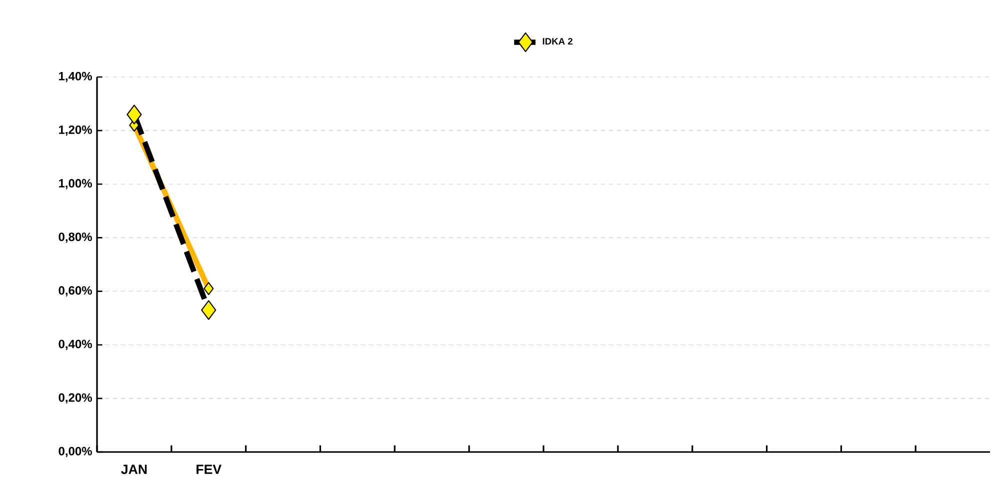  What do you see at coordinates (75, 398) in the screenshot?
I see `y-tick-label: 0,20%` at bounding box center [75, 398].